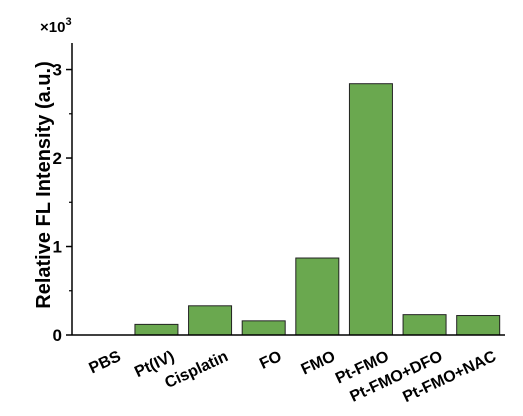 Image resolution: width=523 pixels, height=416 pixels. What do you see at coordinates (68, 22) in the screenshot?
I see `y-multiplier-exp: 3` at bounding box center [68, 22].